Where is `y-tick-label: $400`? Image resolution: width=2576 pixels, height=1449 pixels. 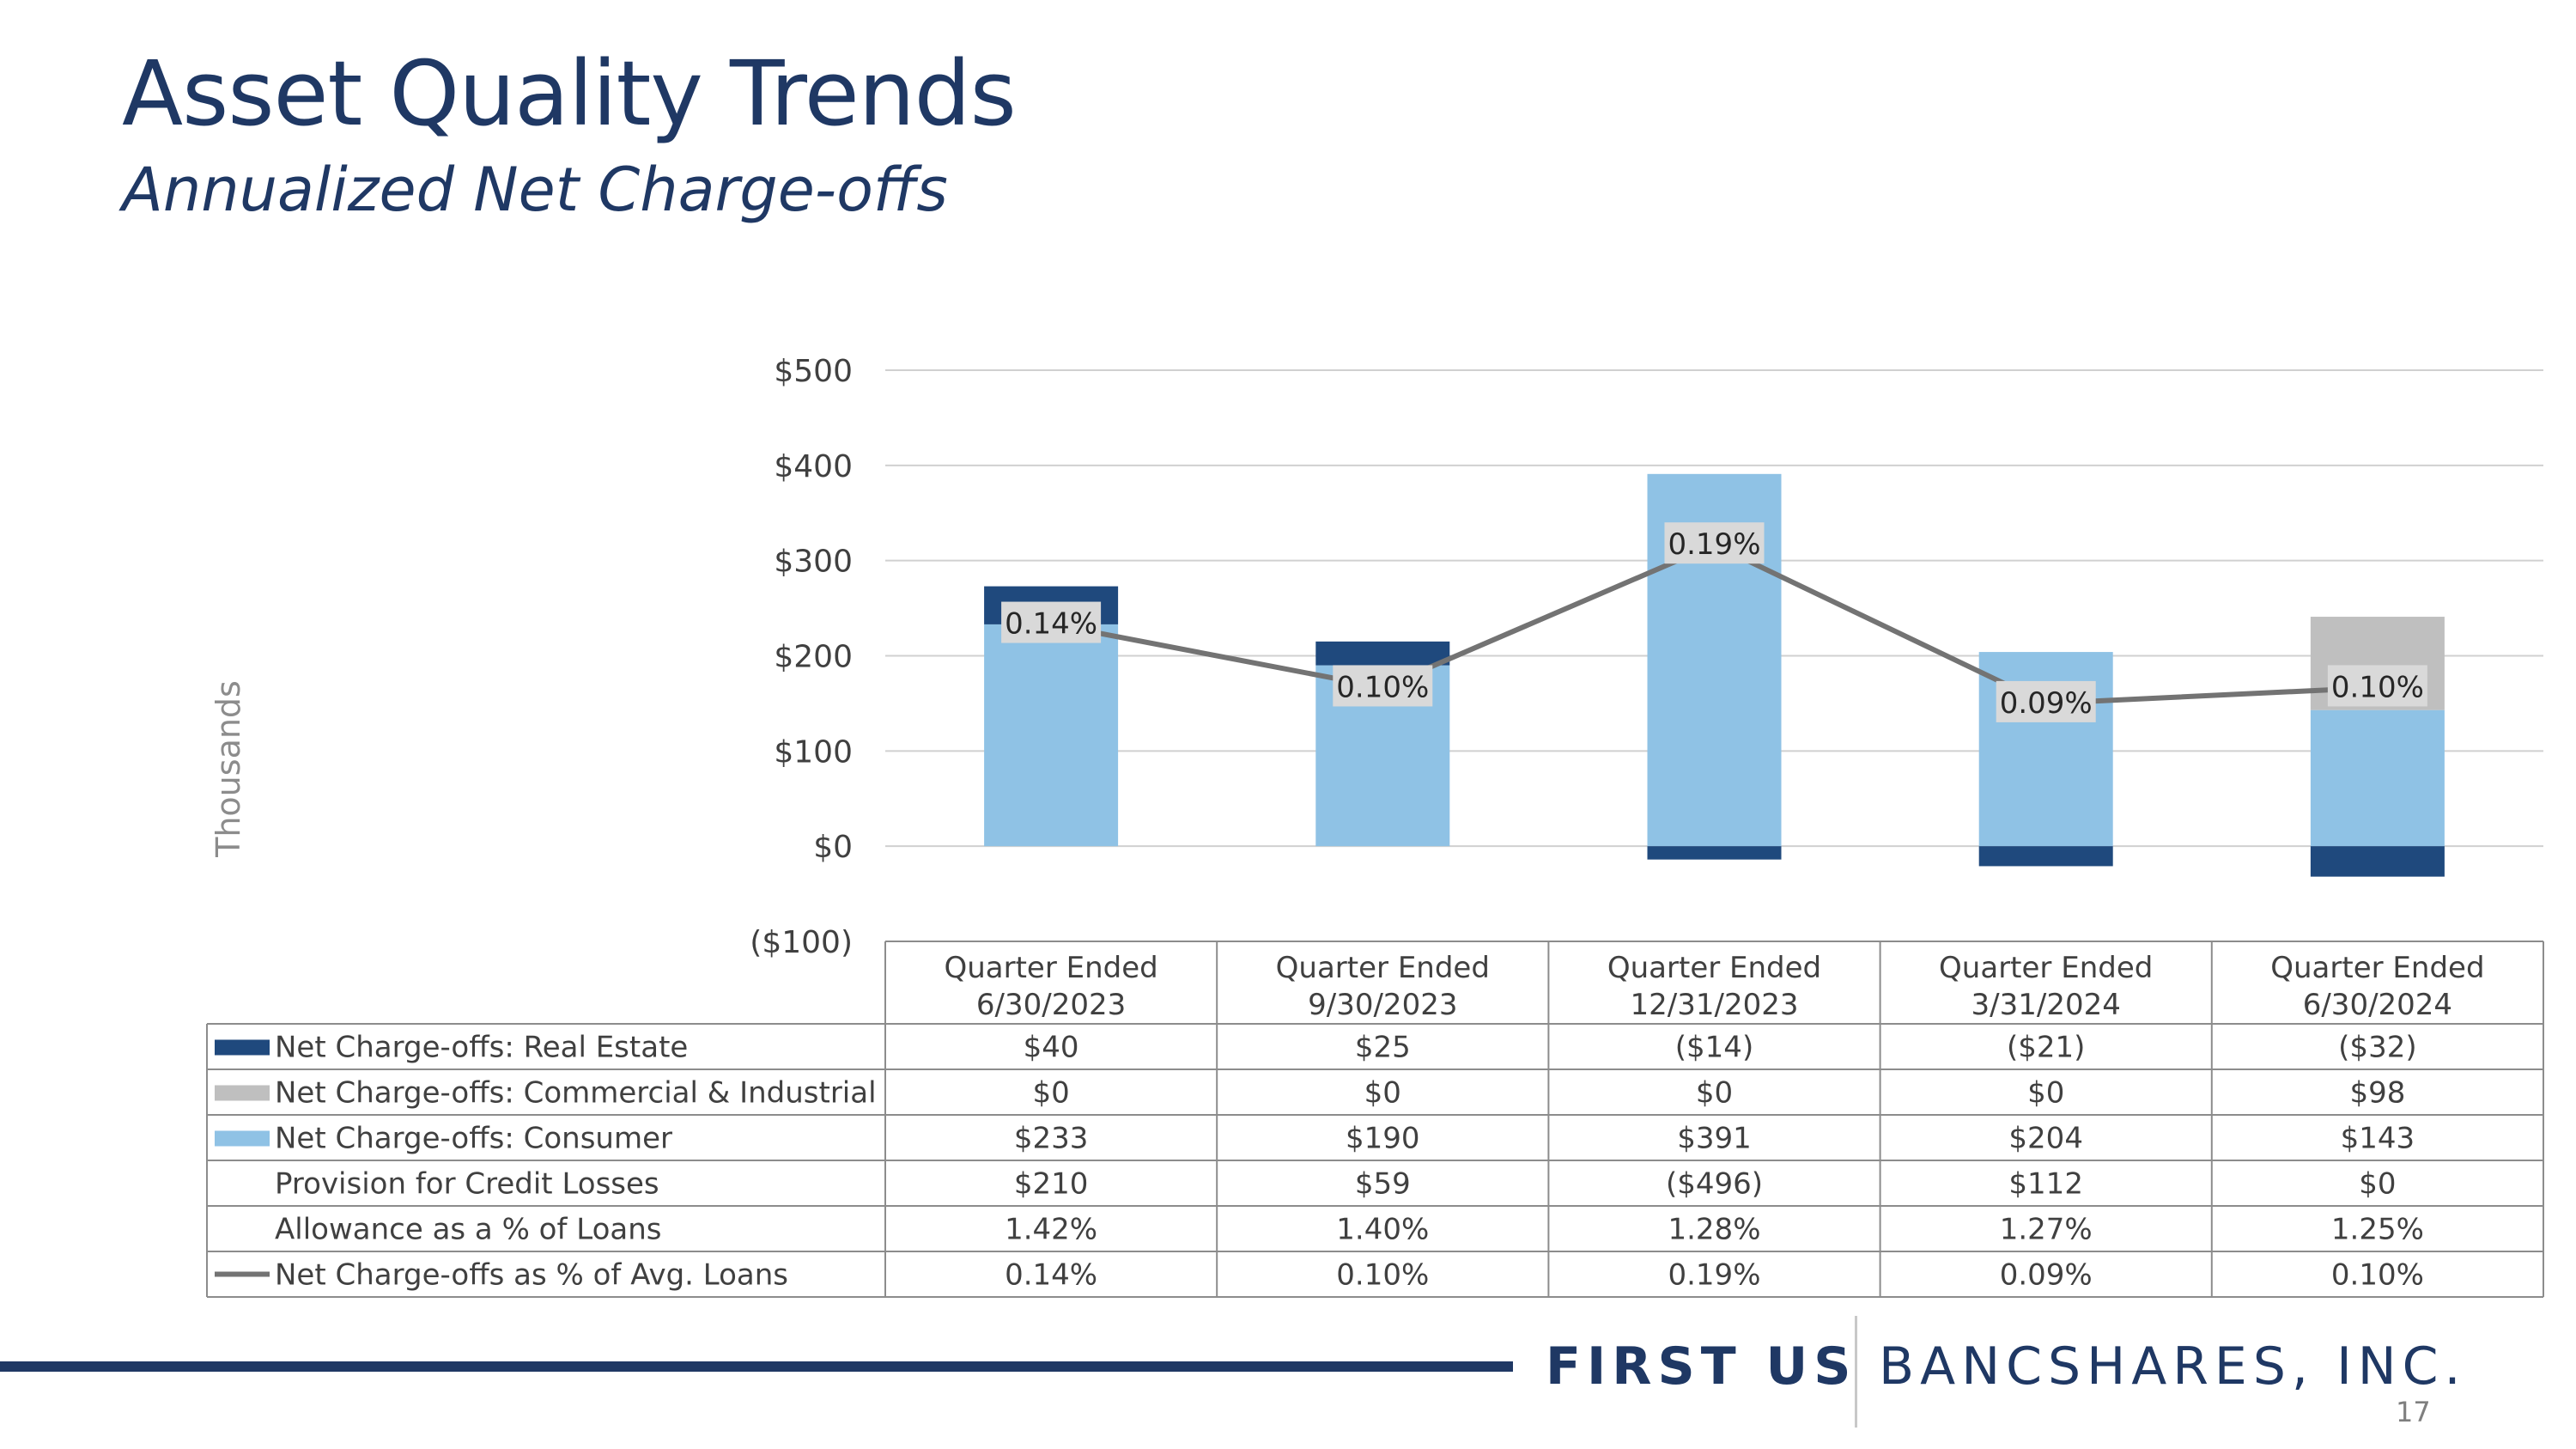 y-tick-label: $400 is located at coordinates (813, 466).